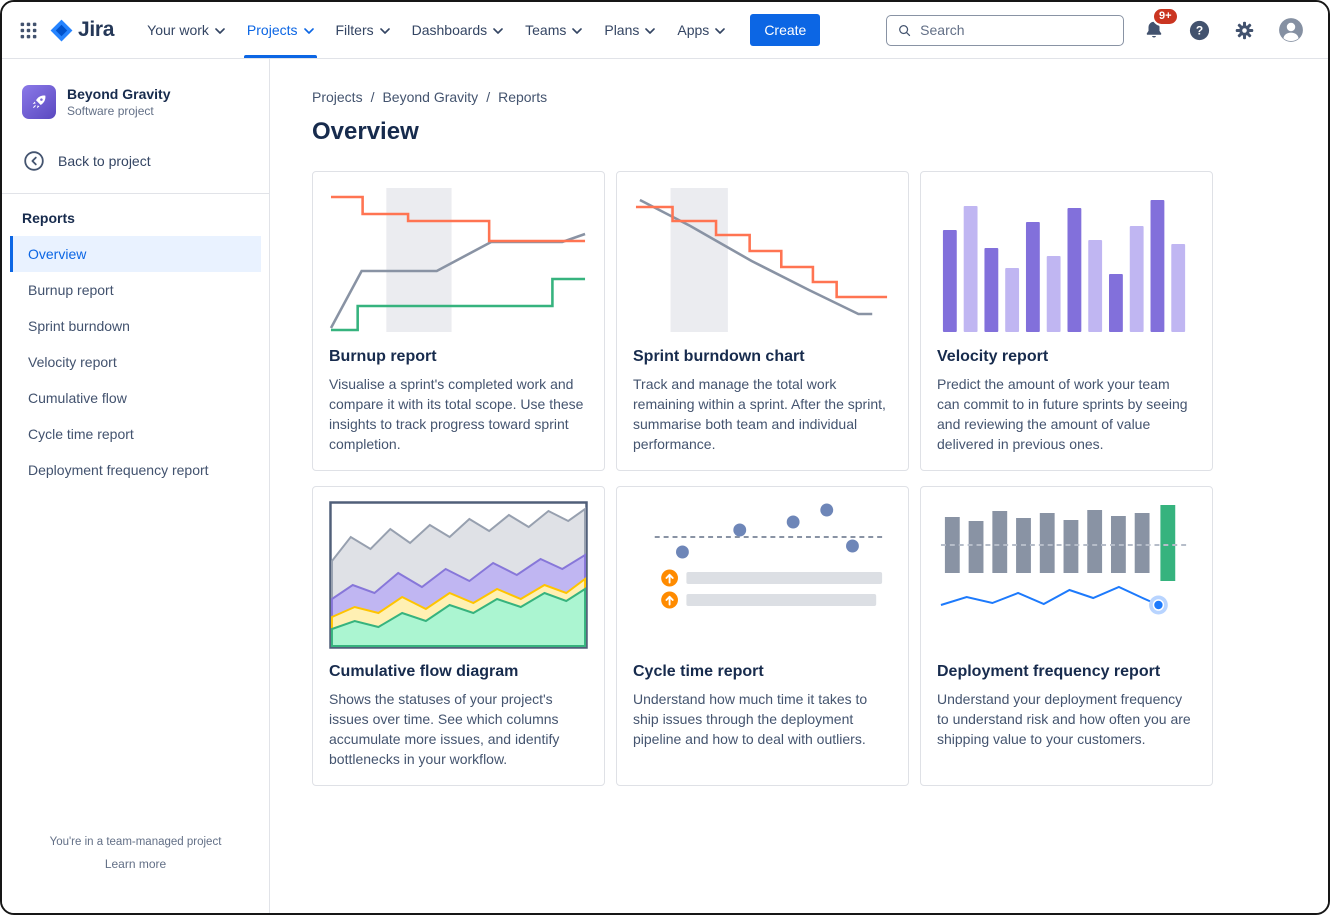  I want to click on cycle-time-chart-thumbnail, so click(762, 575).